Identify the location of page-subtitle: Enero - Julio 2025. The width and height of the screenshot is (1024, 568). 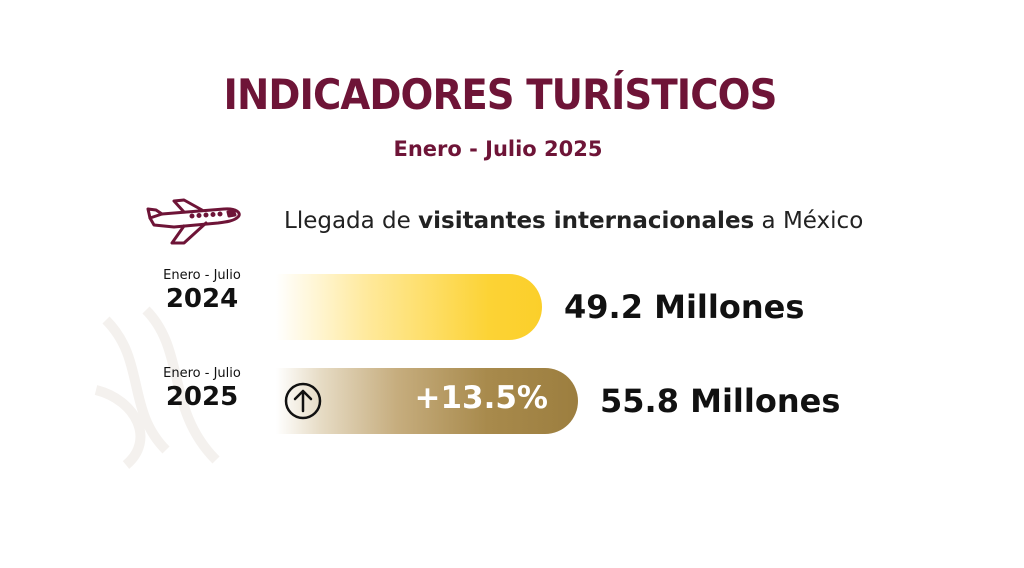
(498, 149).